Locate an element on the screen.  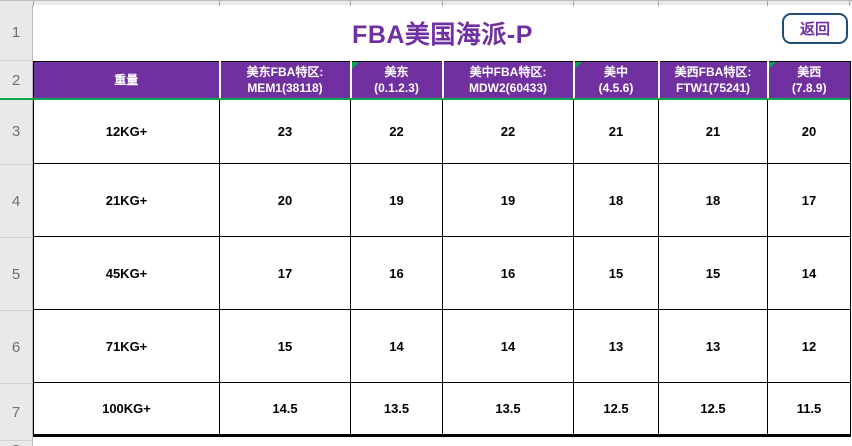
column-header-strip is located at coordinates (426, 3).